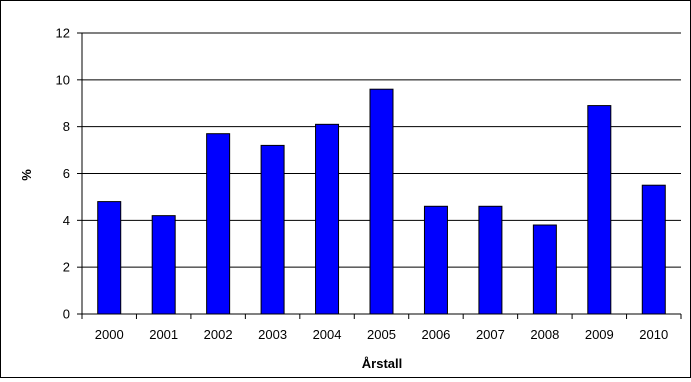  I want to click on x-tick-label: 2006, so click(435, 334).